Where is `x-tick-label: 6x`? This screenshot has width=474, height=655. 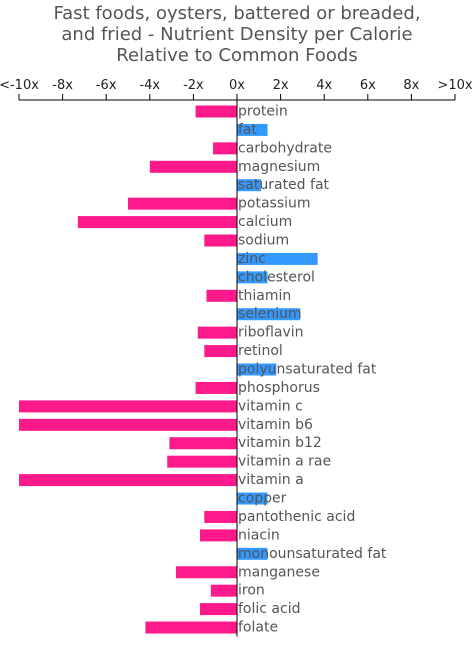 x-tick-label: 6x is located at coordinates (368, 85).